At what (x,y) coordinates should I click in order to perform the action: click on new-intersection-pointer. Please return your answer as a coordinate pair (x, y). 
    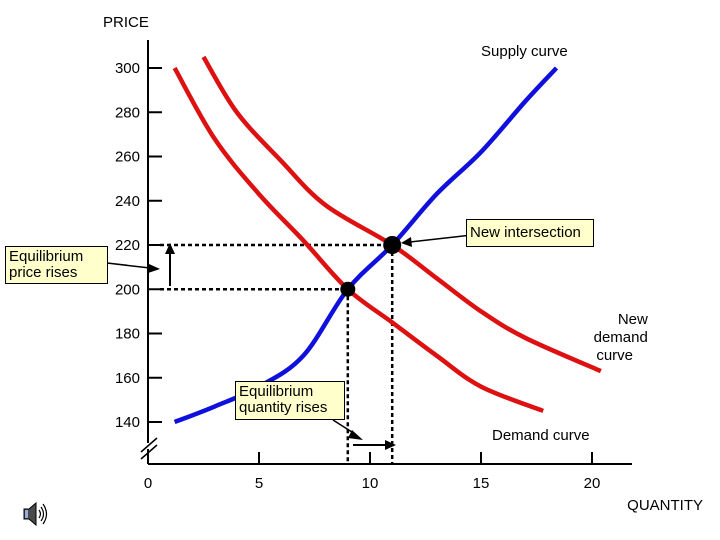
    Looking at the image, I should click on (441, 238).